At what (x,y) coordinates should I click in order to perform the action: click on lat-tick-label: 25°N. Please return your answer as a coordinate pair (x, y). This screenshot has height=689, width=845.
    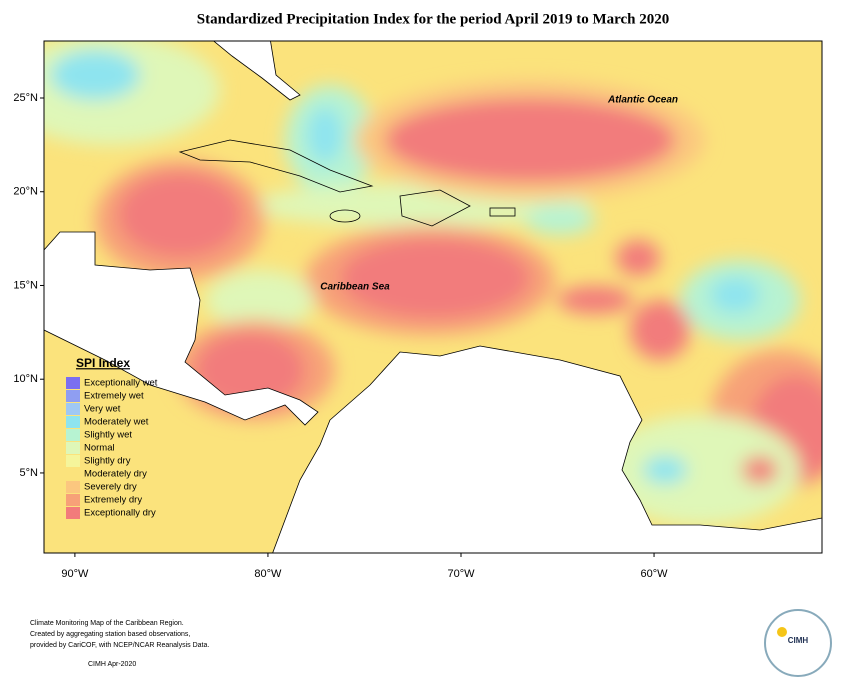
    Looking at the image, I should click on (25, 98).